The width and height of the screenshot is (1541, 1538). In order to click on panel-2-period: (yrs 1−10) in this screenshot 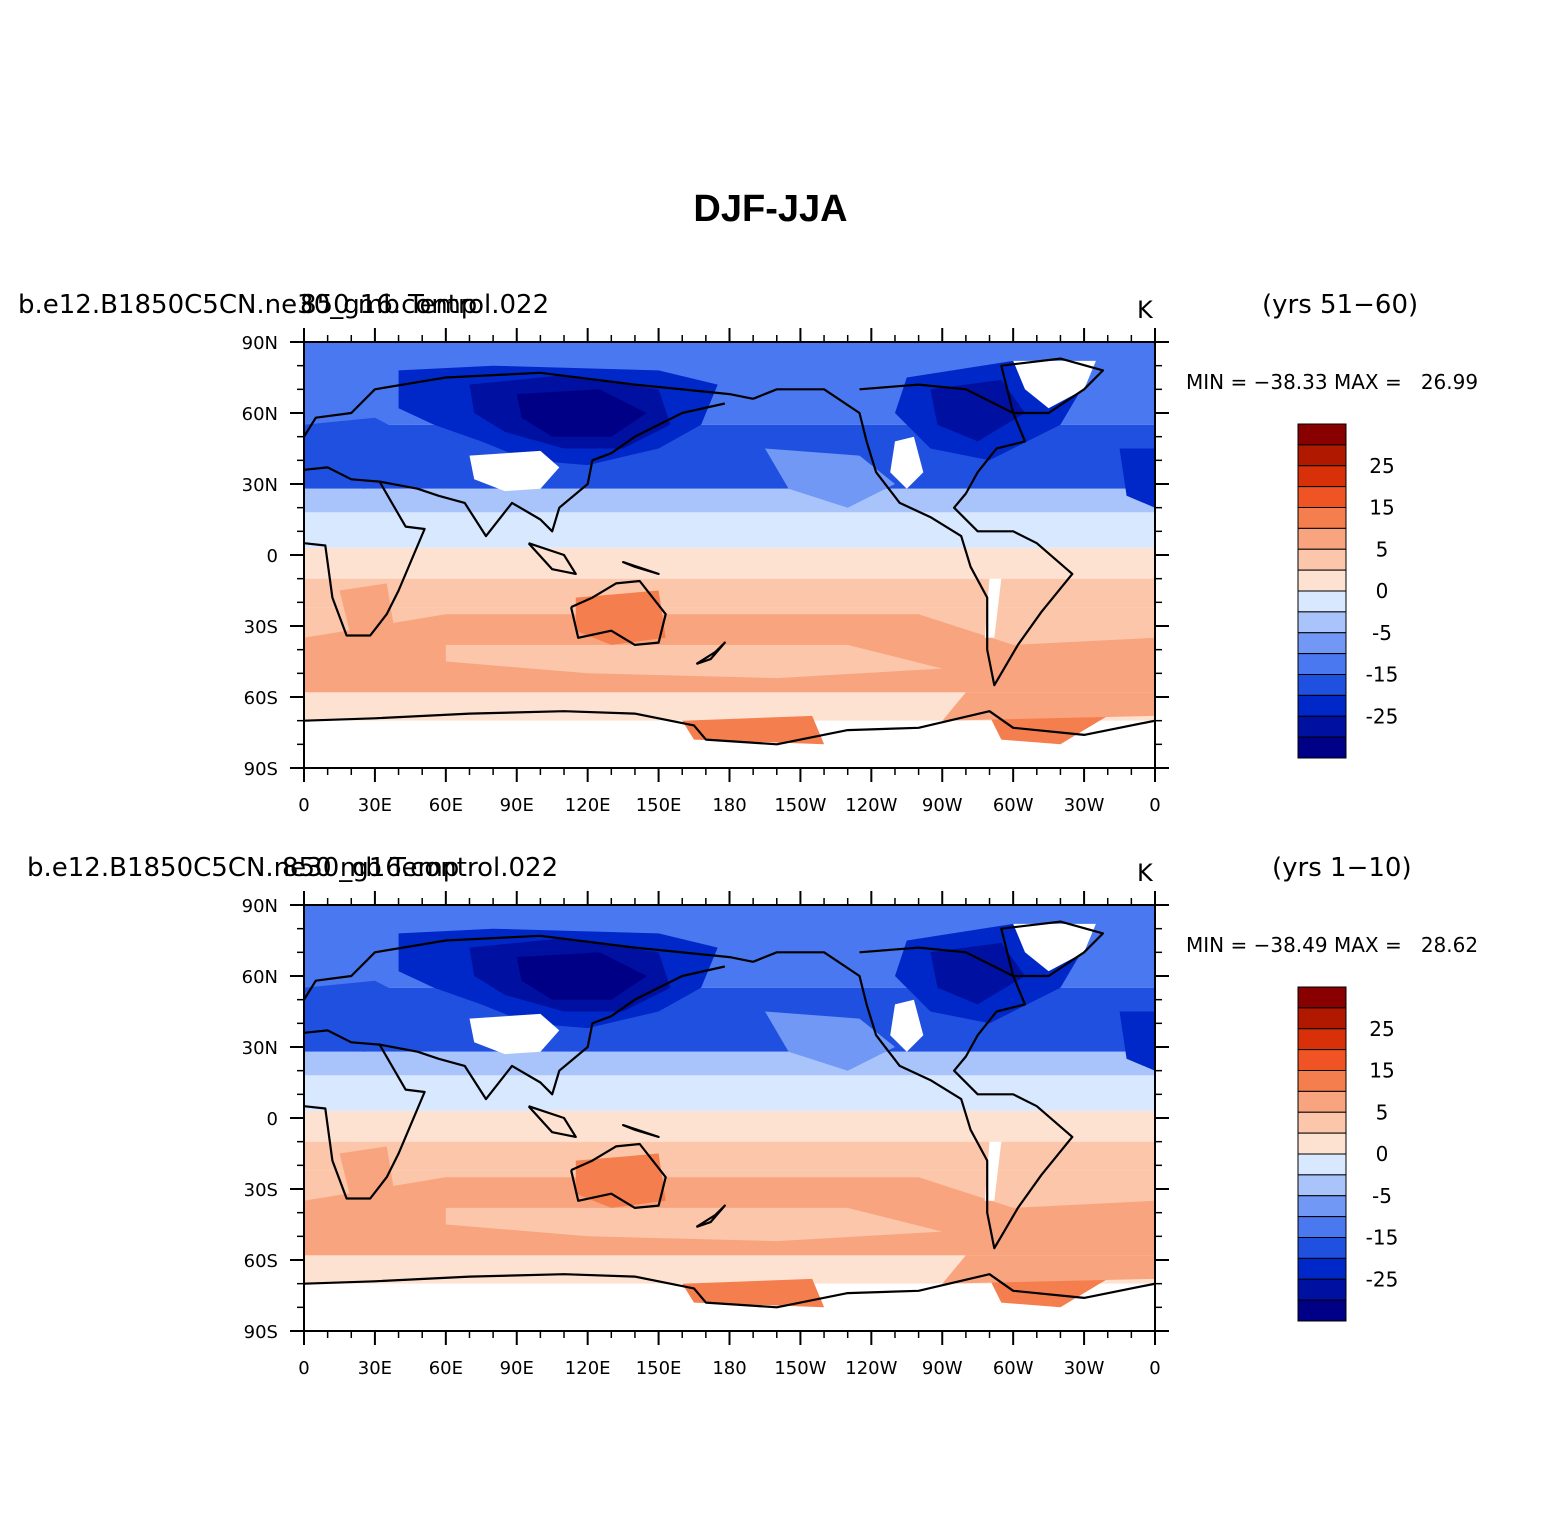, I will do `click(1342, 868)`.